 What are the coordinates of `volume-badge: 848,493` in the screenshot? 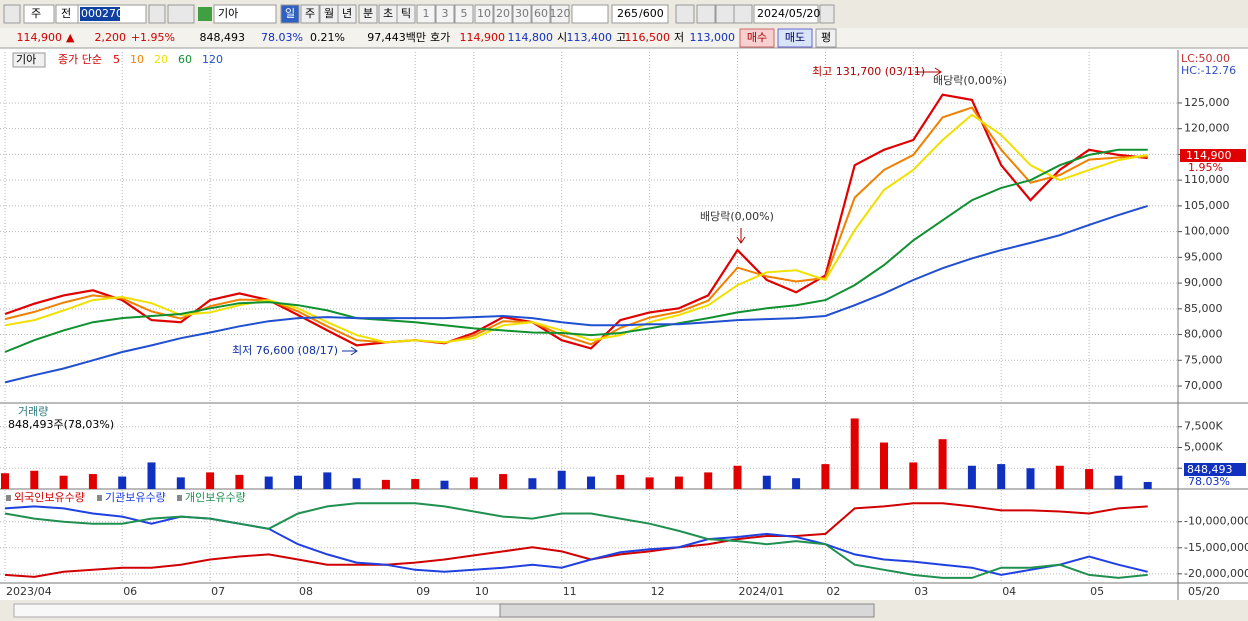 It's located at (1210, 469).